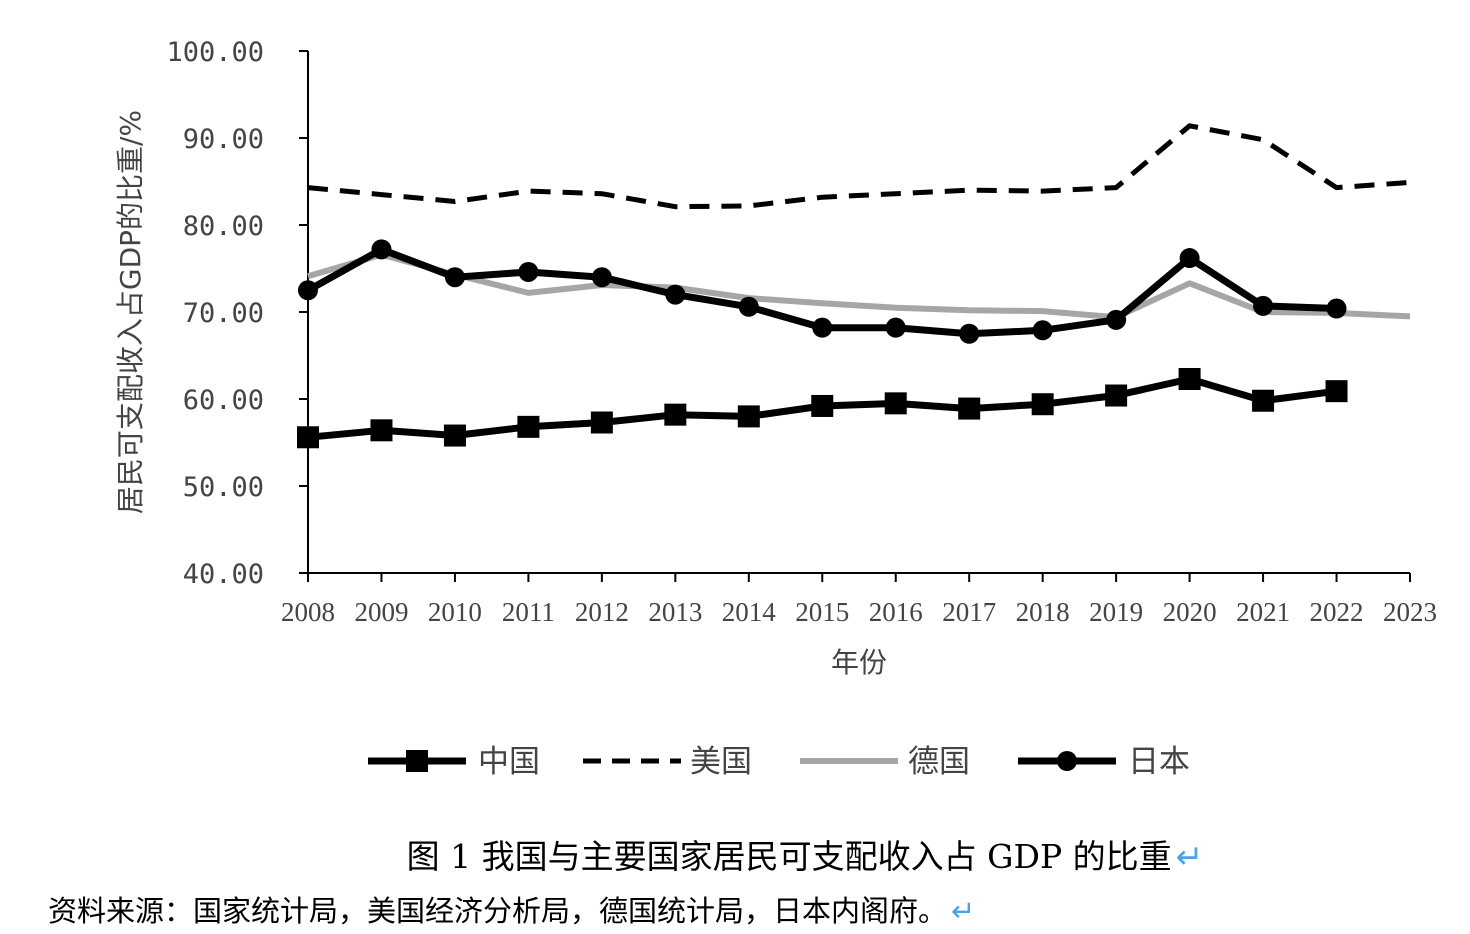 Image resolution: width=1470 pixels, height=934 pixels. I want to click on x-axis-title: 年份, so click(859, 662).